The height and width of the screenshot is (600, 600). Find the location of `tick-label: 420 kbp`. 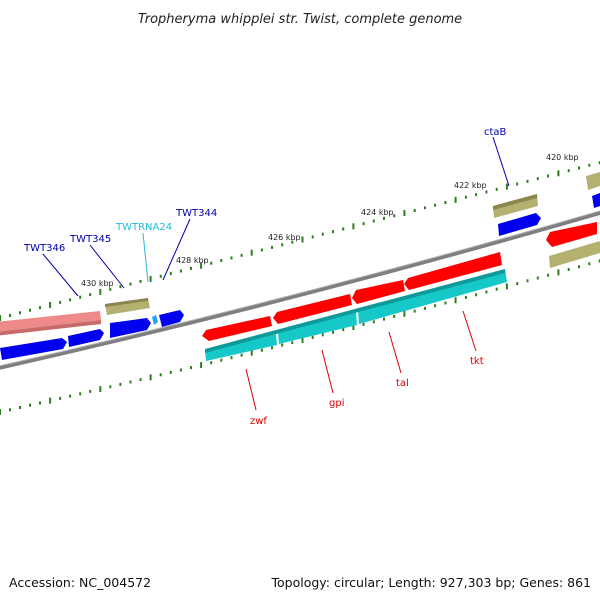

tick-label: 420 kbp is located at coordinates (562, 157).